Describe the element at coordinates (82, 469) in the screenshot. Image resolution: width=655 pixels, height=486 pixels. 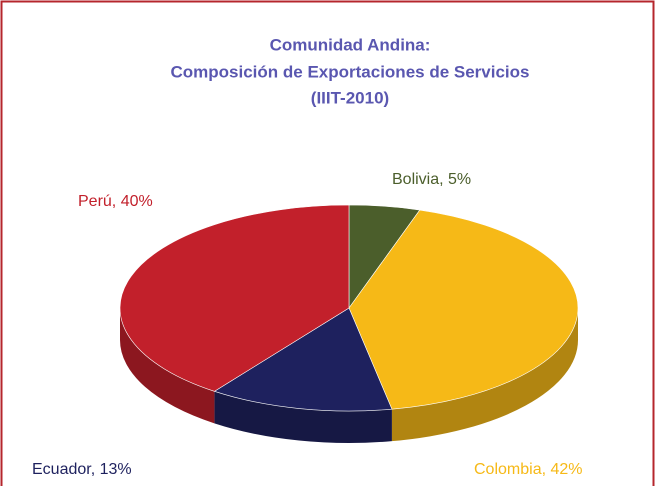
I see `data-label: Ecuador, 13%` at that location.